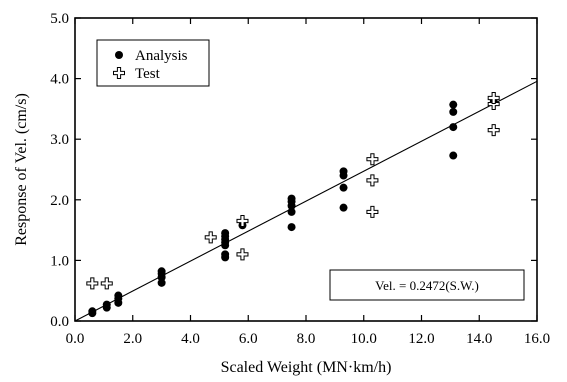  Describe the element at coordinates (132, 339) in the screenshot. I see `x-tick-label: 2.0` at that location.